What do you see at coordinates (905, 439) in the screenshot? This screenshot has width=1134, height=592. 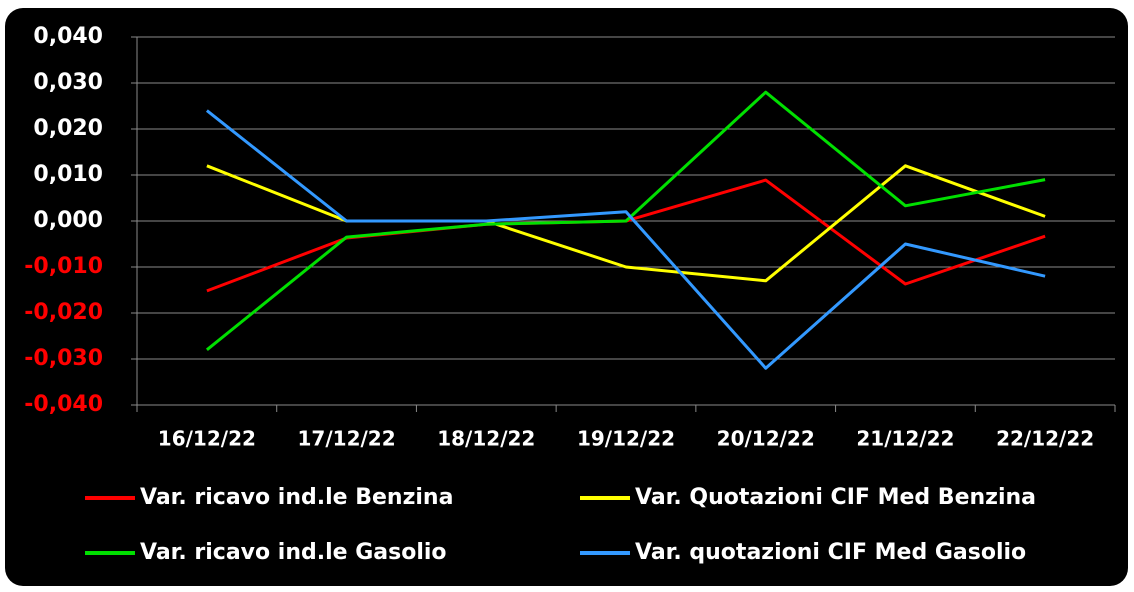 I see `x-tick-label: 21/12/22` at bounding box center [905, 439].